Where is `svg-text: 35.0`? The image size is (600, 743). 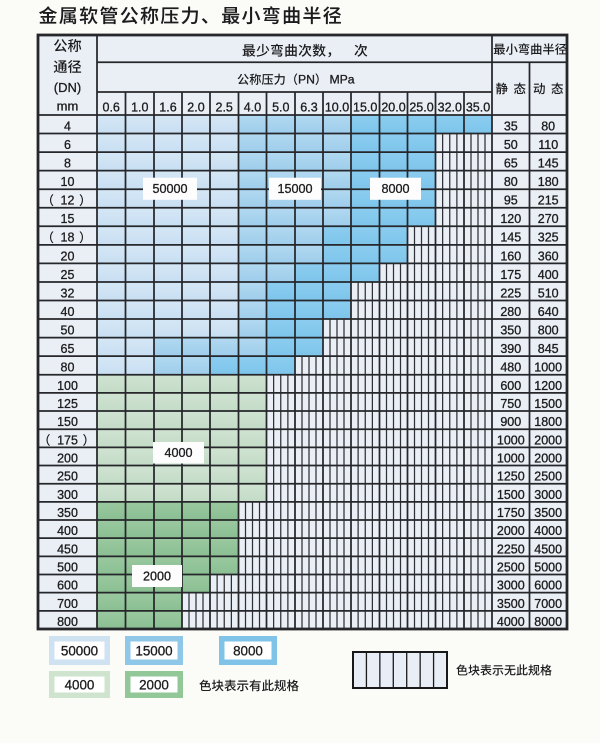
svg-text: 35.0 is located at coordinates (478, 108).